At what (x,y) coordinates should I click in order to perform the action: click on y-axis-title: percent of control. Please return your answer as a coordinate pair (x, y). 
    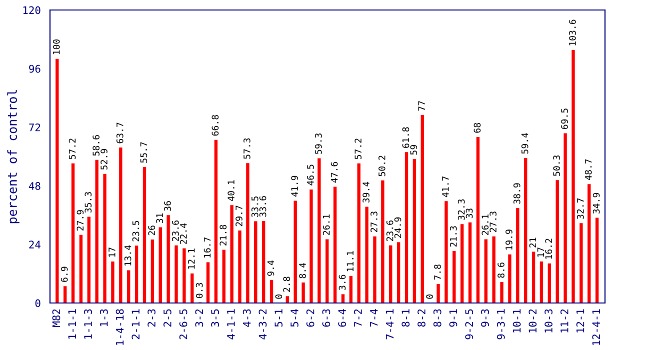
    Looking at the image, I should click on (13, 157).